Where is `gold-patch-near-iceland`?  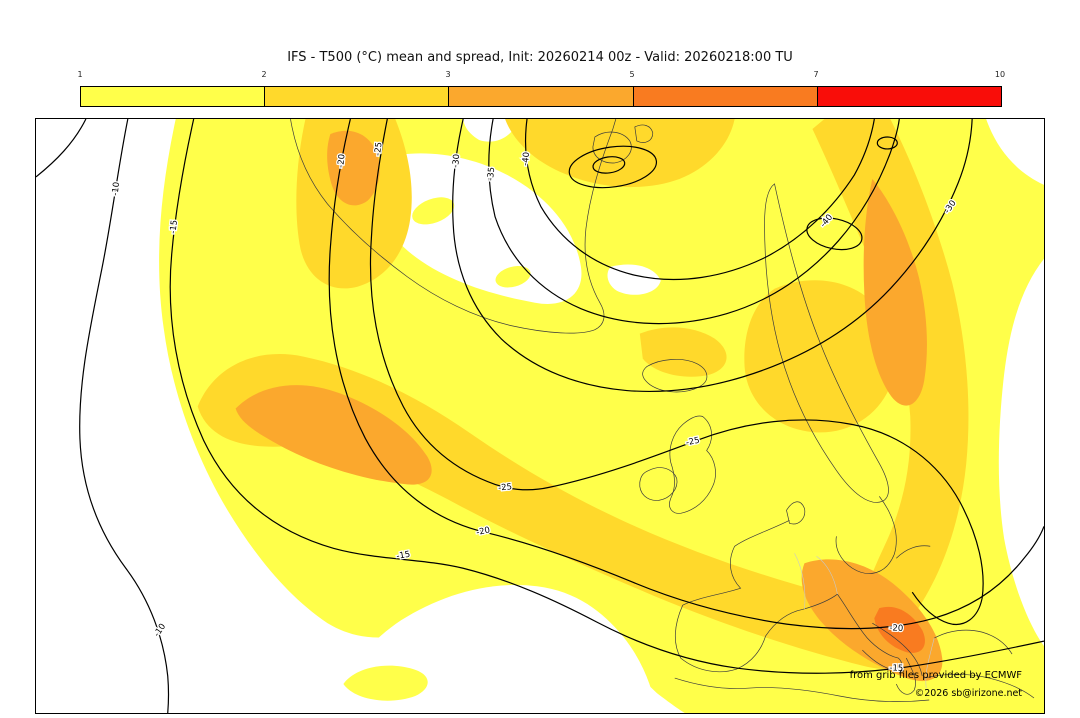
gold-patch-near-iceland is located at coordinates (683, 352).